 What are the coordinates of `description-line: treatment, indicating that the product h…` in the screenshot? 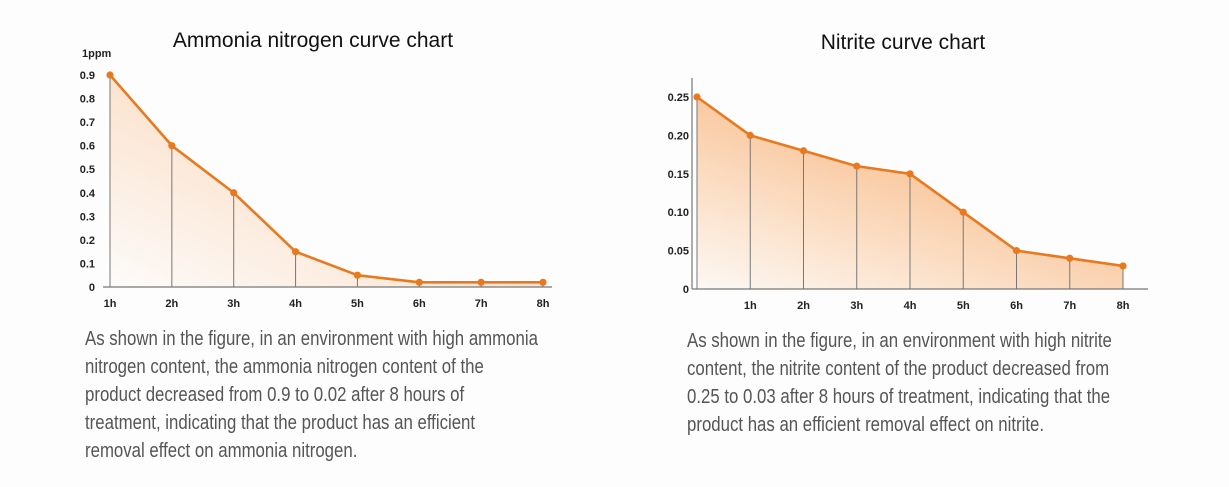 It's located at (280, 423).